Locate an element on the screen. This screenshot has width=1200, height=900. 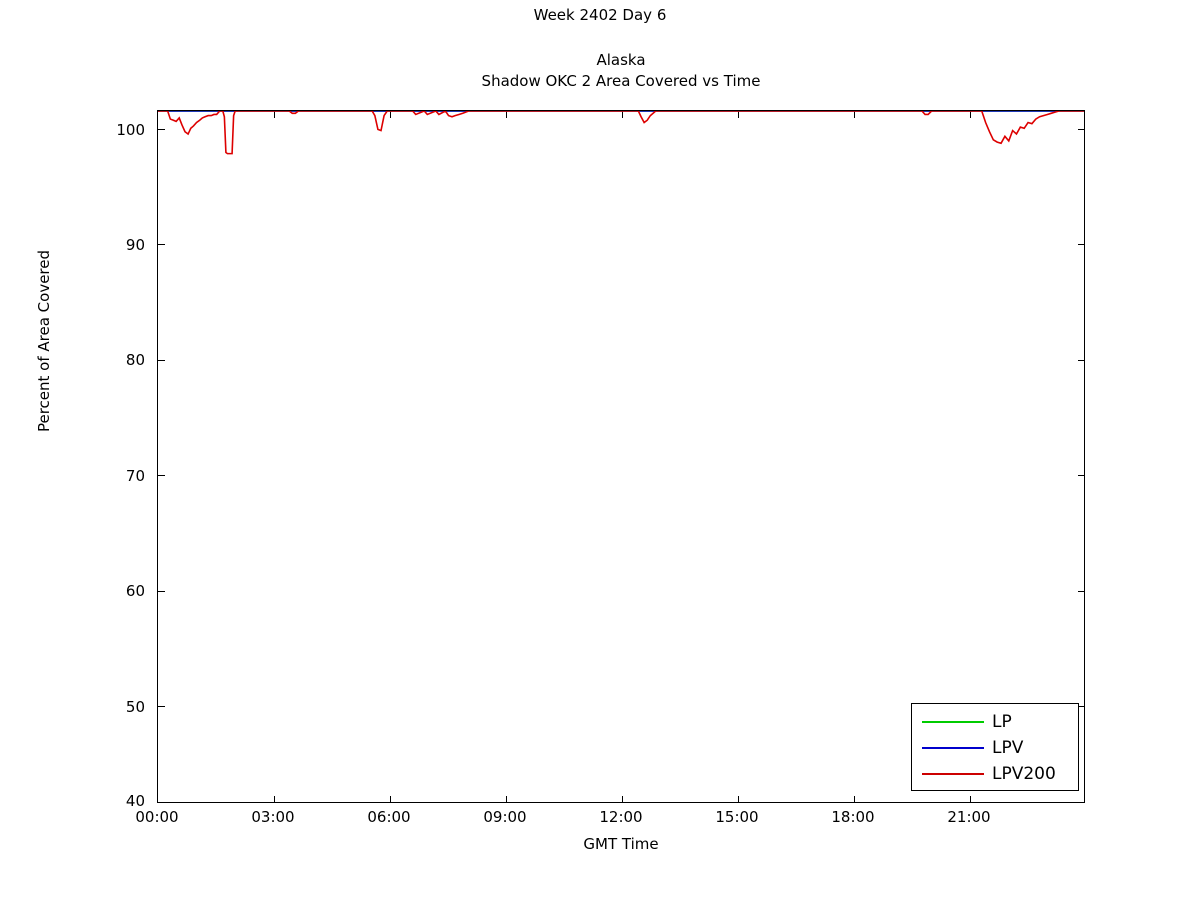
xtick-label-0300: 03:00 is located at coordinates (273, 817).